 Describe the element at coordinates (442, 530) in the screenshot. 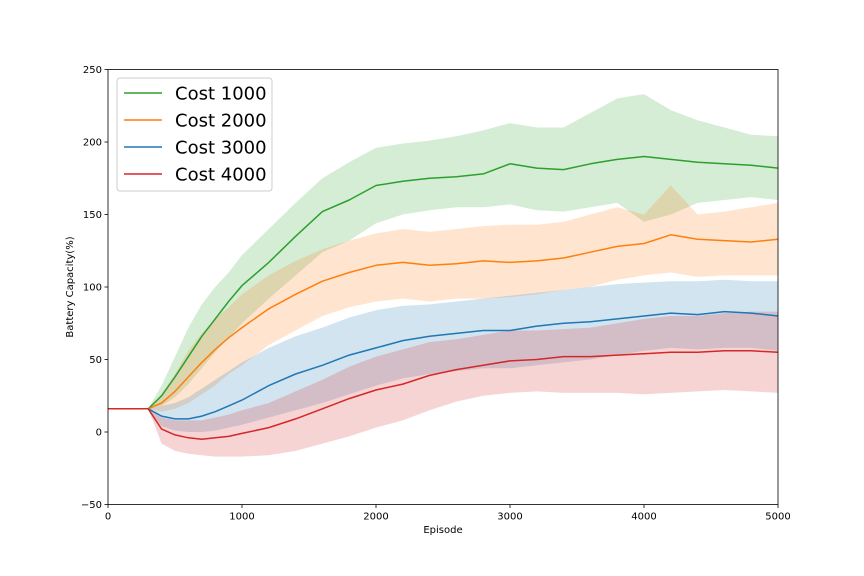

I see `x-axis-label: Episode` at that location.